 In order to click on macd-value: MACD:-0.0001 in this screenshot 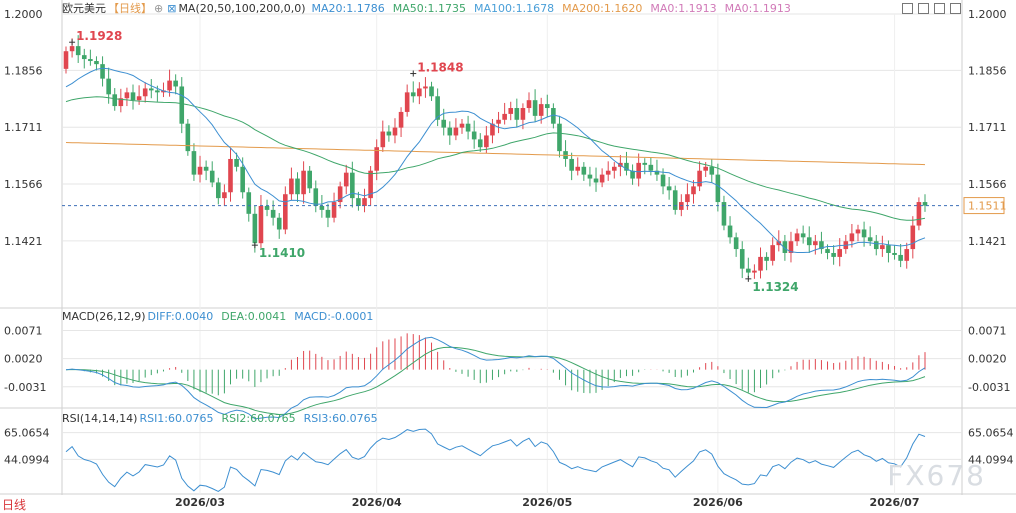, I will do `click(334, 316)`.